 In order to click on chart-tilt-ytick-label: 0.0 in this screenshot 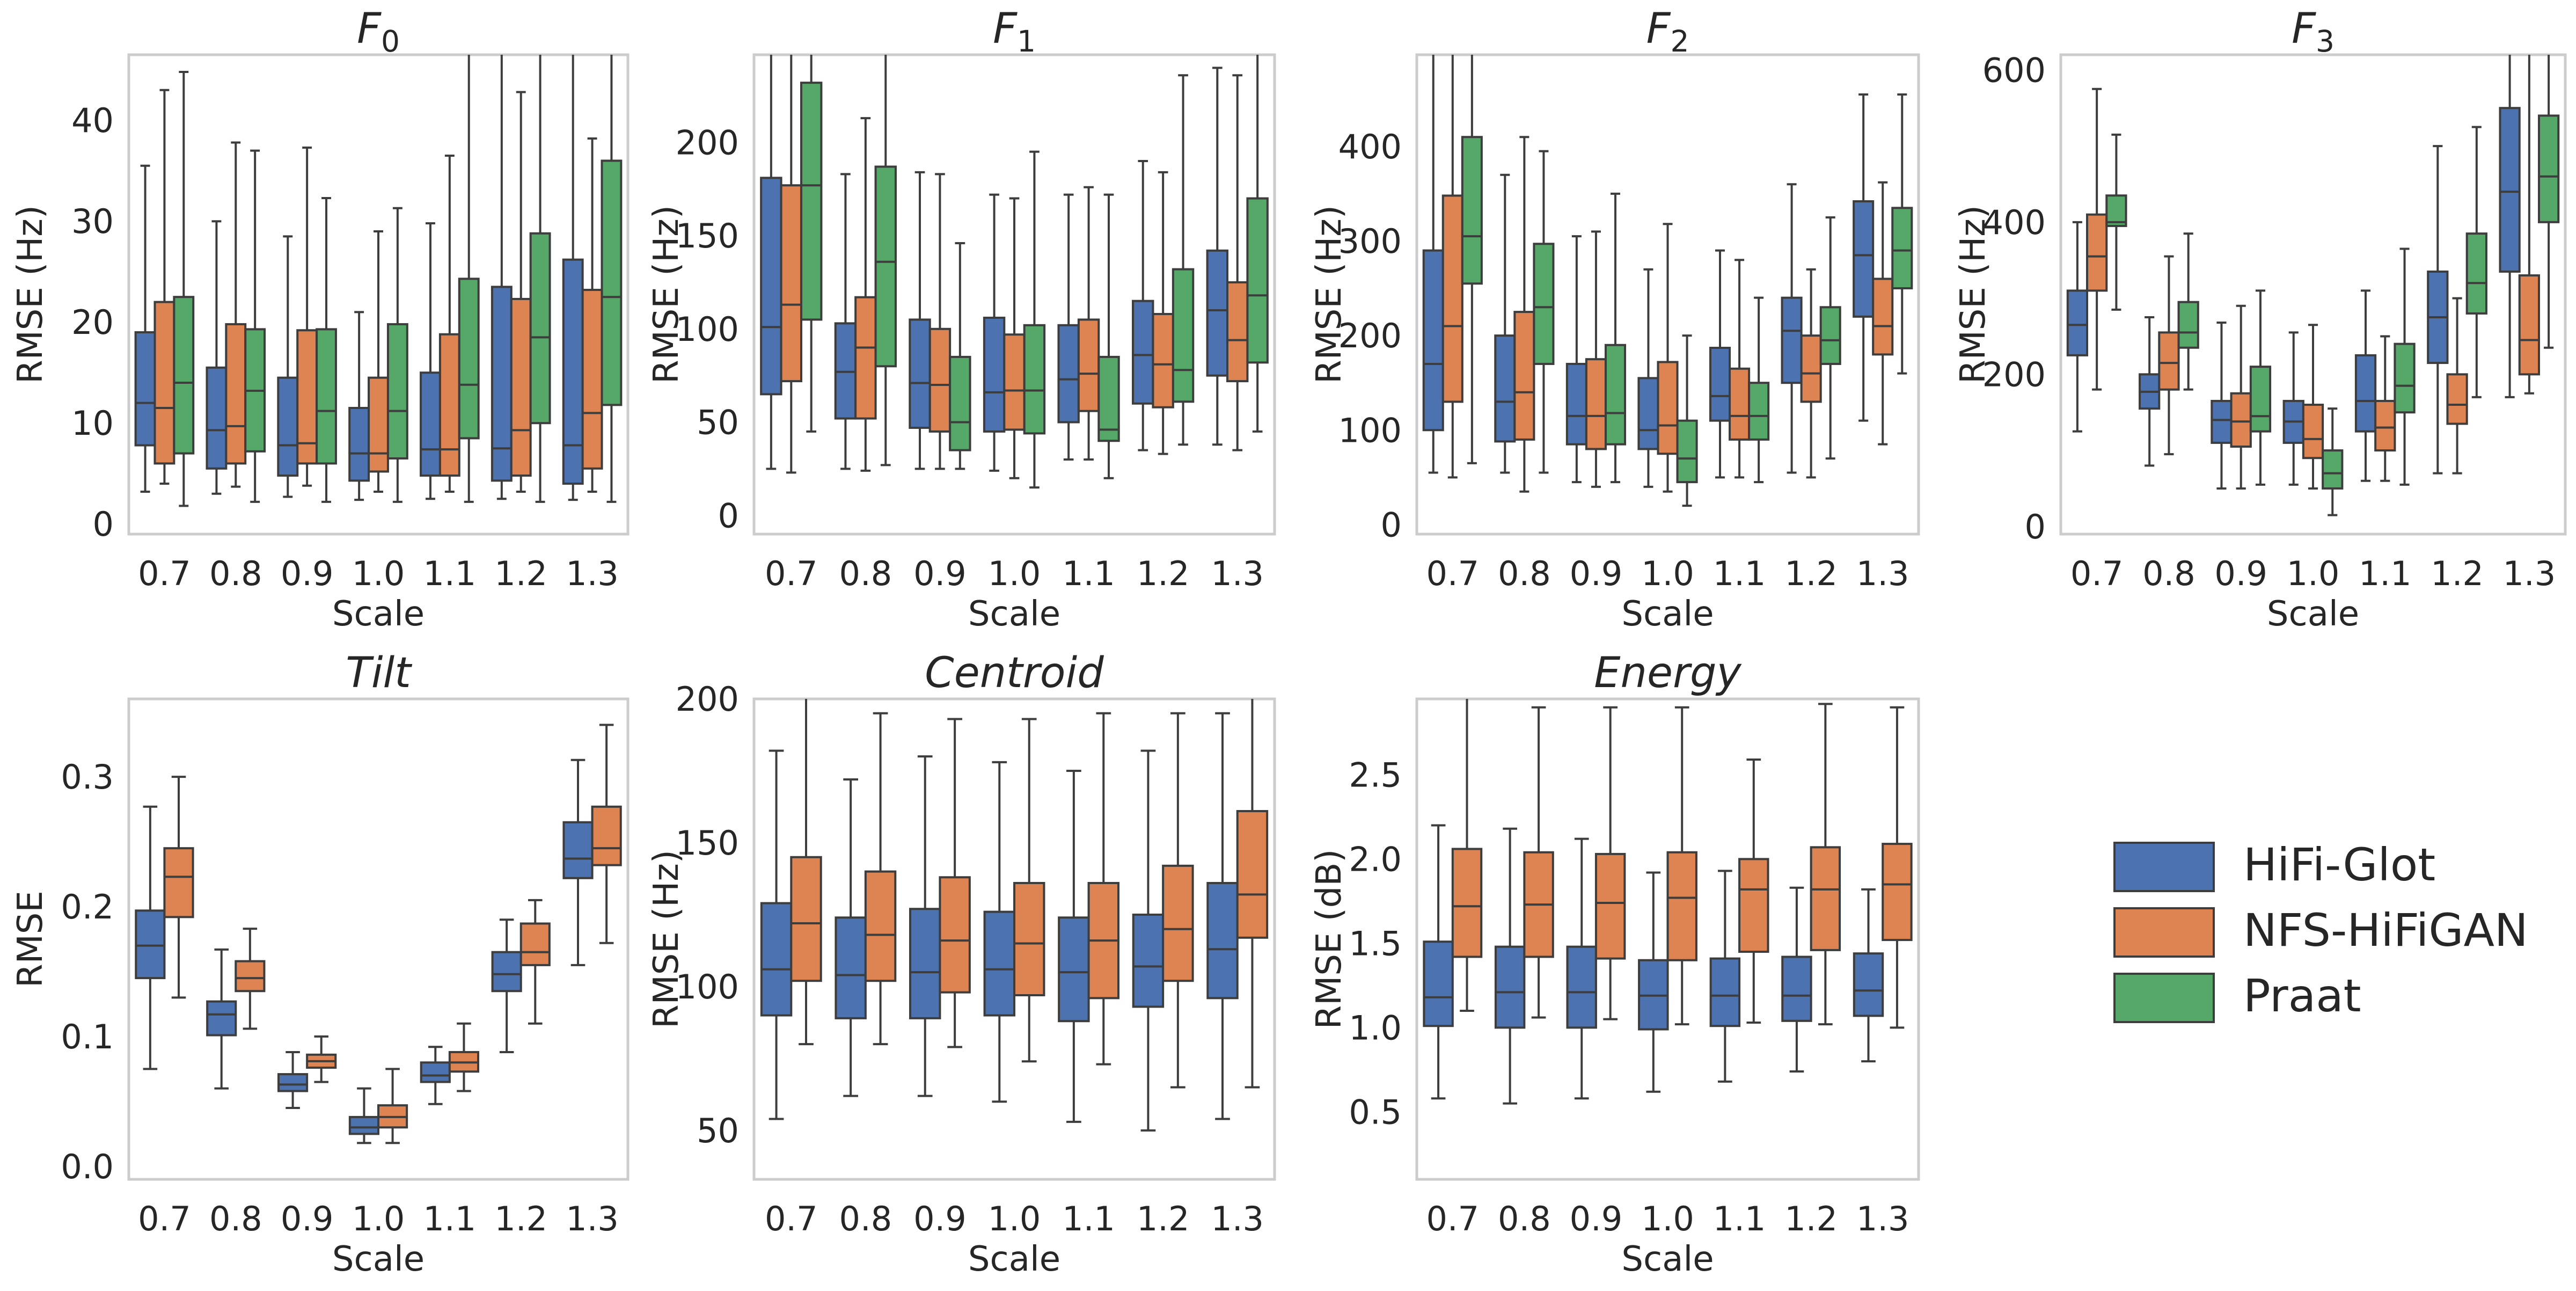, I will do `click(87, 1166)`.